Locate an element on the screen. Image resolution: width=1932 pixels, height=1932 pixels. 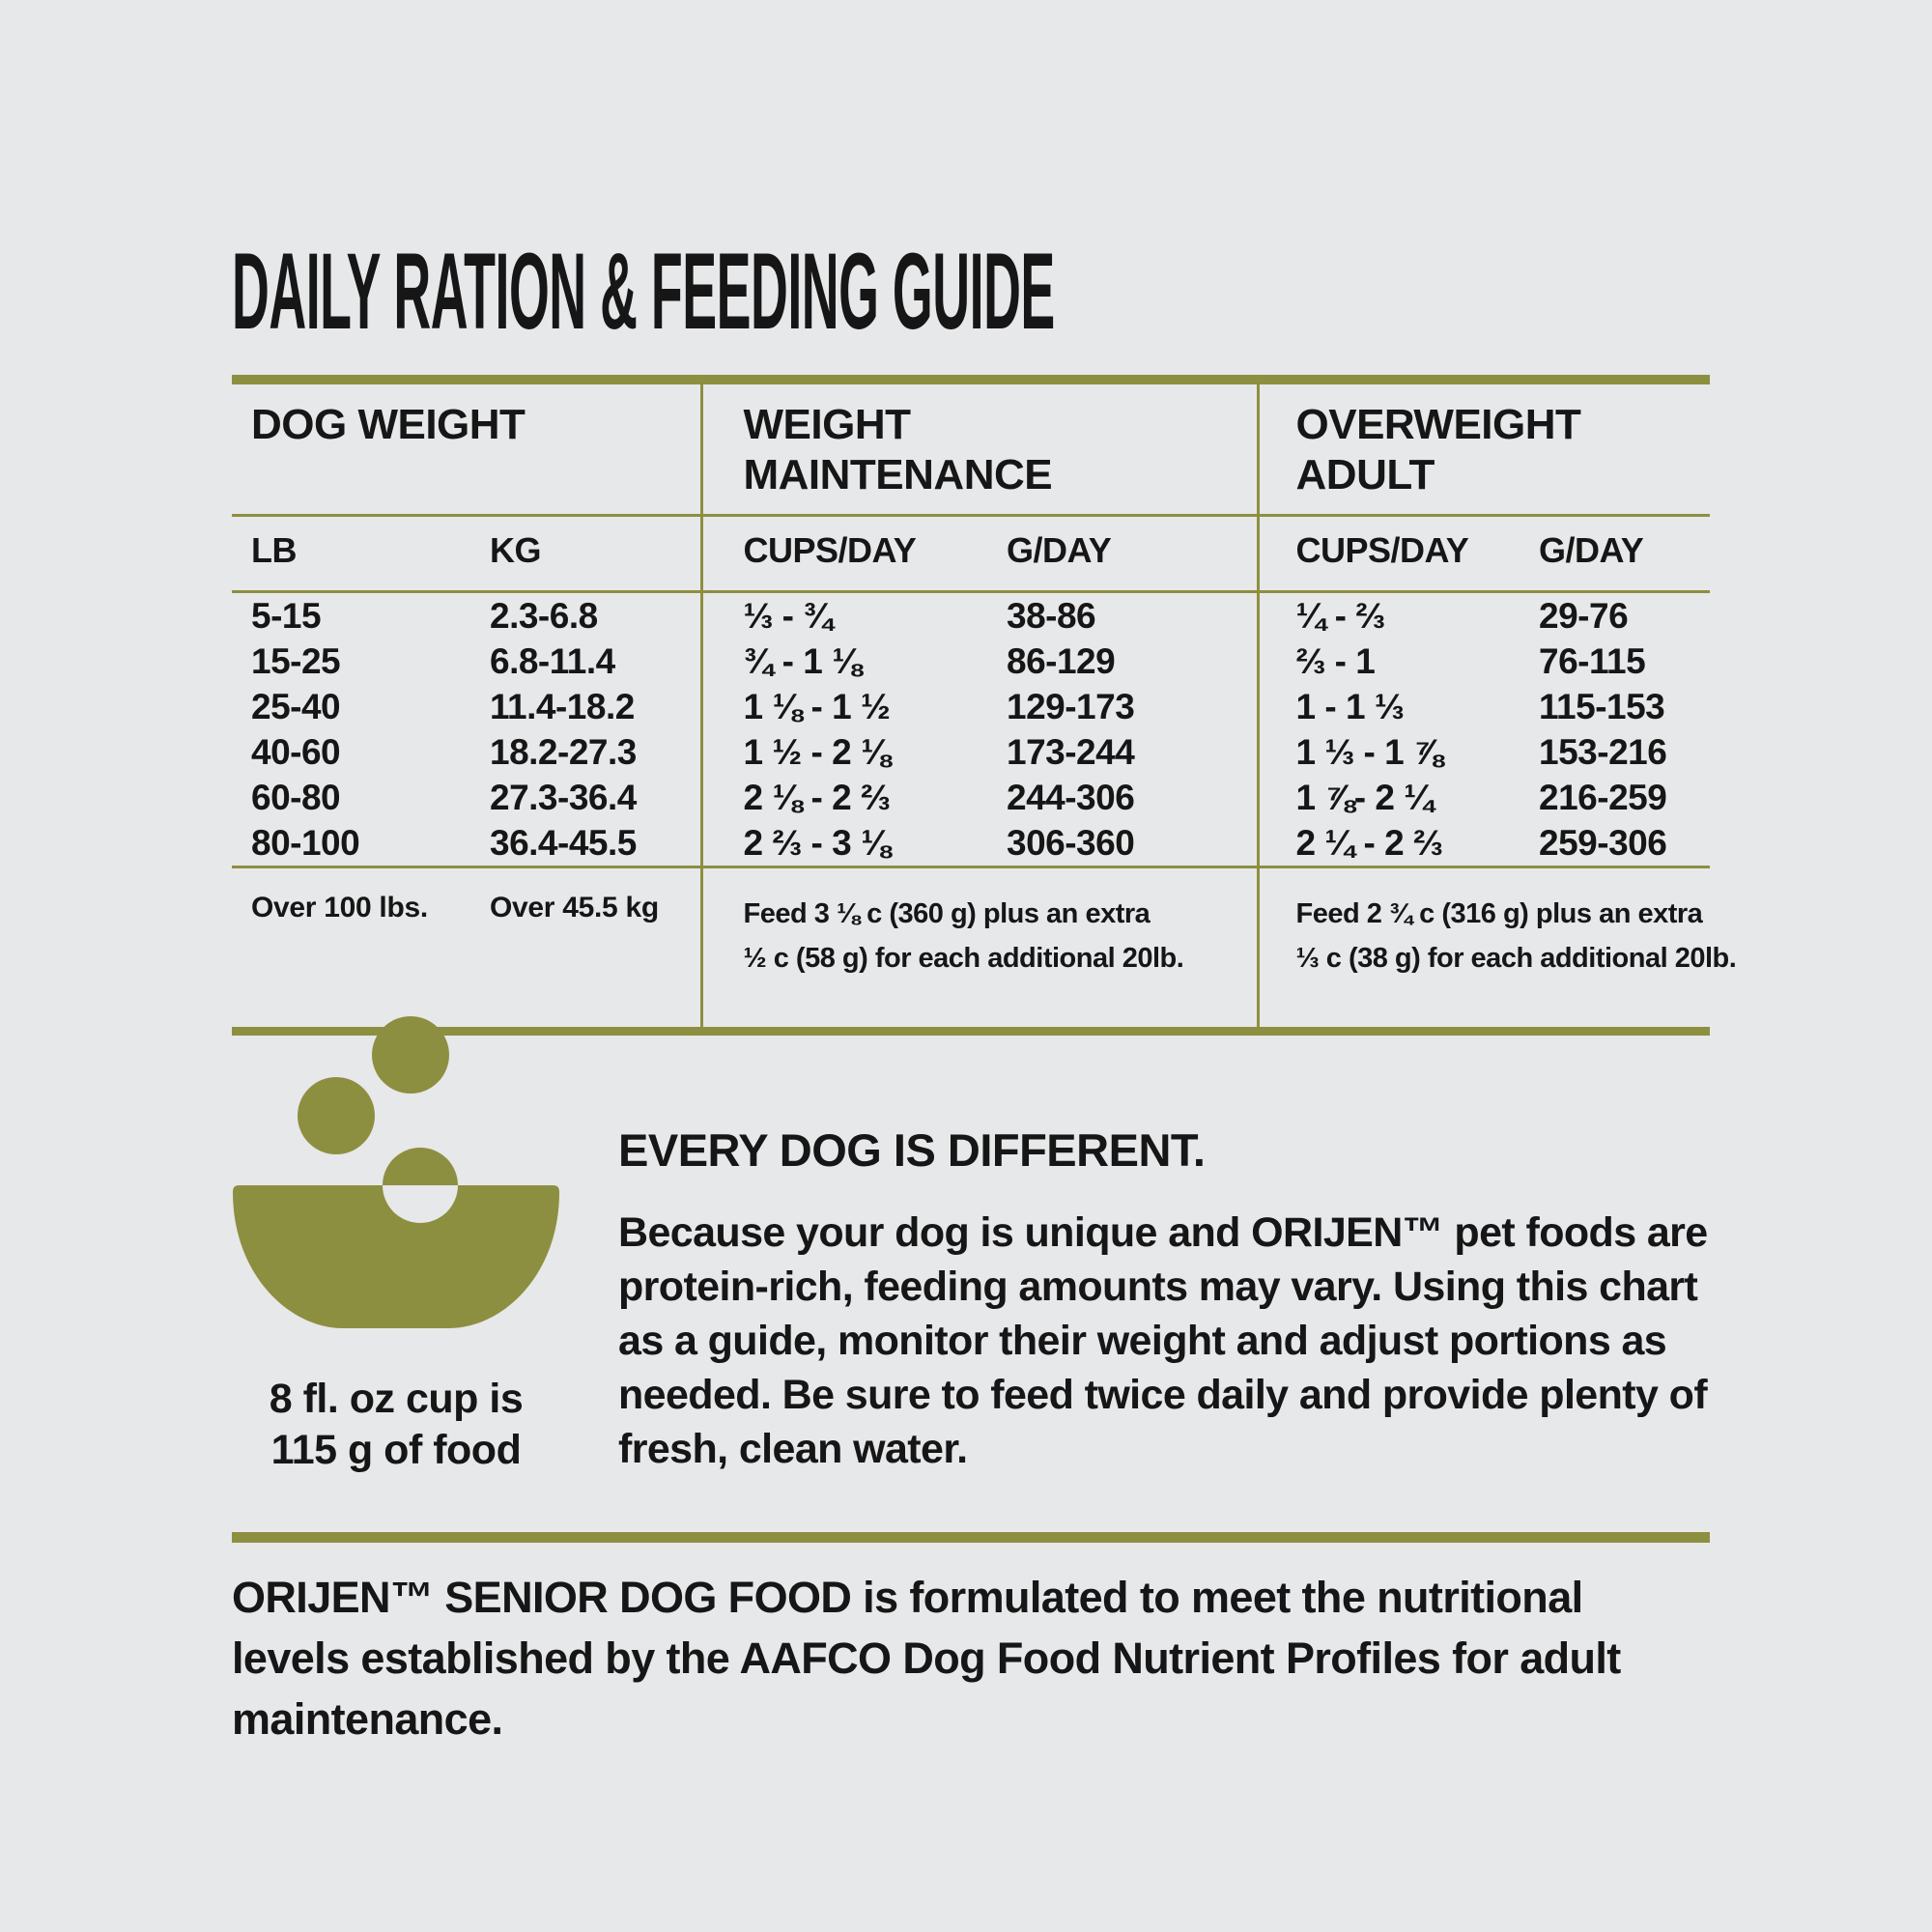
column-header-overweight-grams: G/DAY is located at coordinates (1625, 554).